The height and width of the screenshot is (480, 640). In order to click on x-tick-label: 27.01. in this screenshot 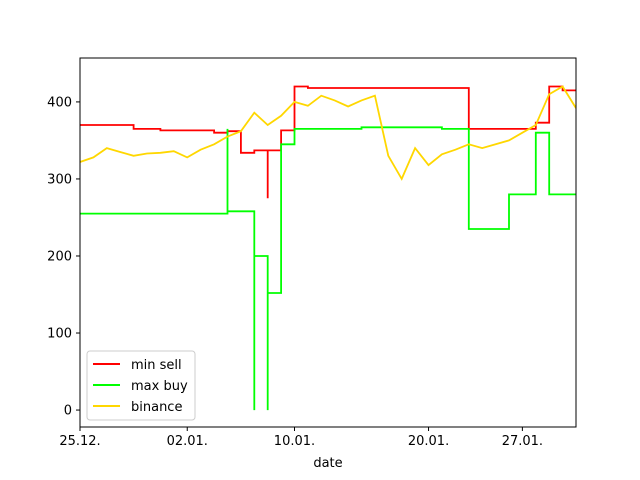, I will do `click(522, 441)`.